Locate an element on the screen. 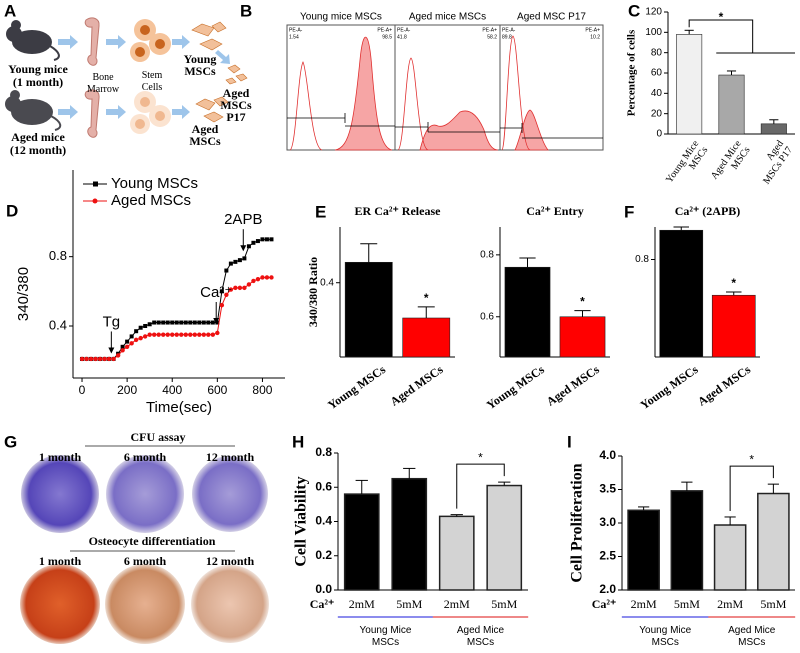  label-line: Aged is located at coordinates (236, 93).